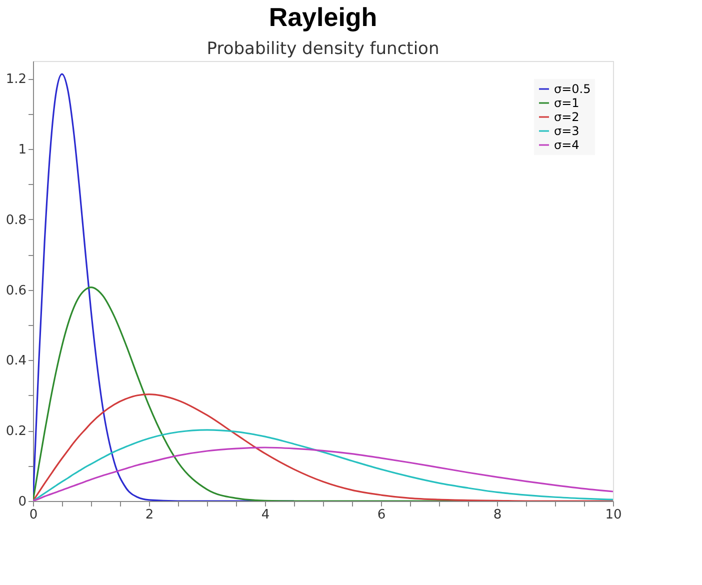  What do you see at coordinates (33, 515) in the screenshot?
I see `x-tick-label: 0` at bounding box center [33, 515].